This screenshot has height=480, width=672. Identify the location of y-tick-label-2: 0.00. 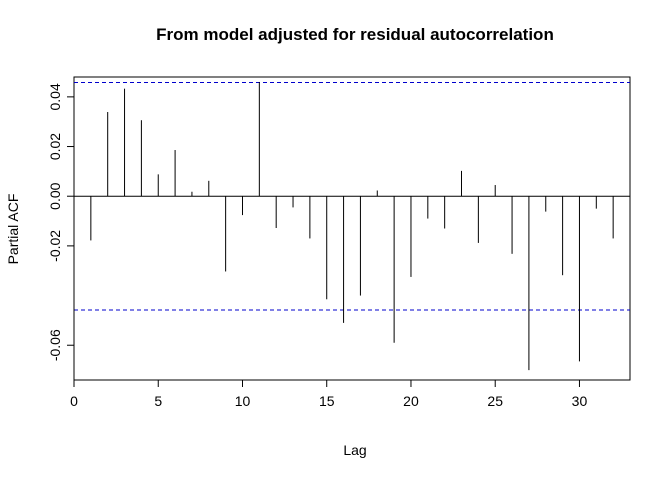
(55, 195).